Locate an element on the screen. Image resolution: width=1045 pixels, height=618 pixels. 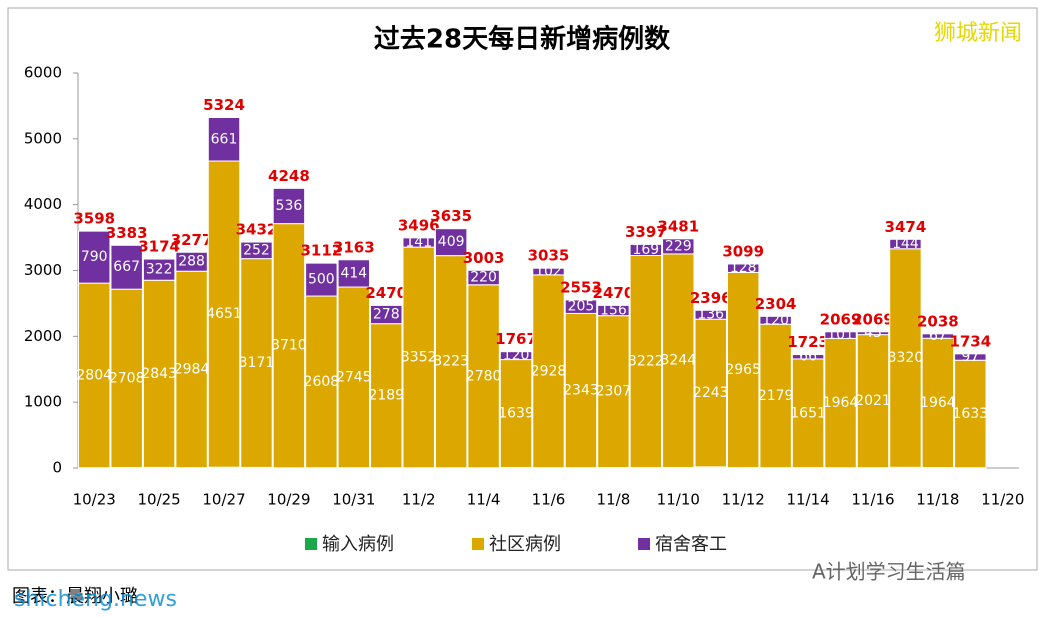
credit: 图表：晨翔小璐 is located at coordinates (75, 596).